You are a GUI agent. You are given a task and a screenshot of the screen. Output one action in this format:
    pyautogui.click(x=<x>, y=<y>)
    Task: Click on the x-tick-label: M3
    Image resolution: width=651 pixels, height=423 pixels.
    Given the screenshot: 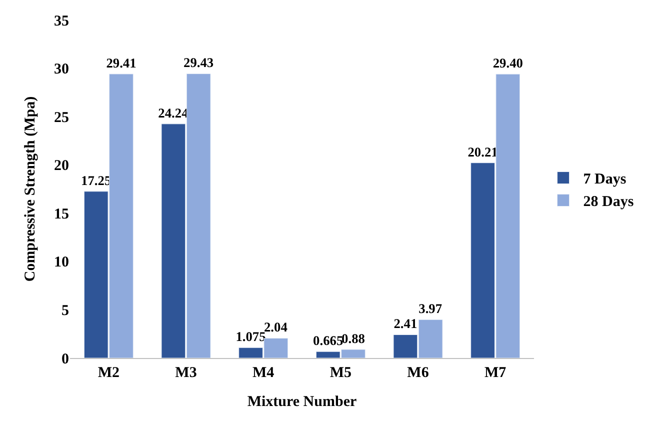 What is the action you would take?
    pyautogui.click(x=186, y=373)
    